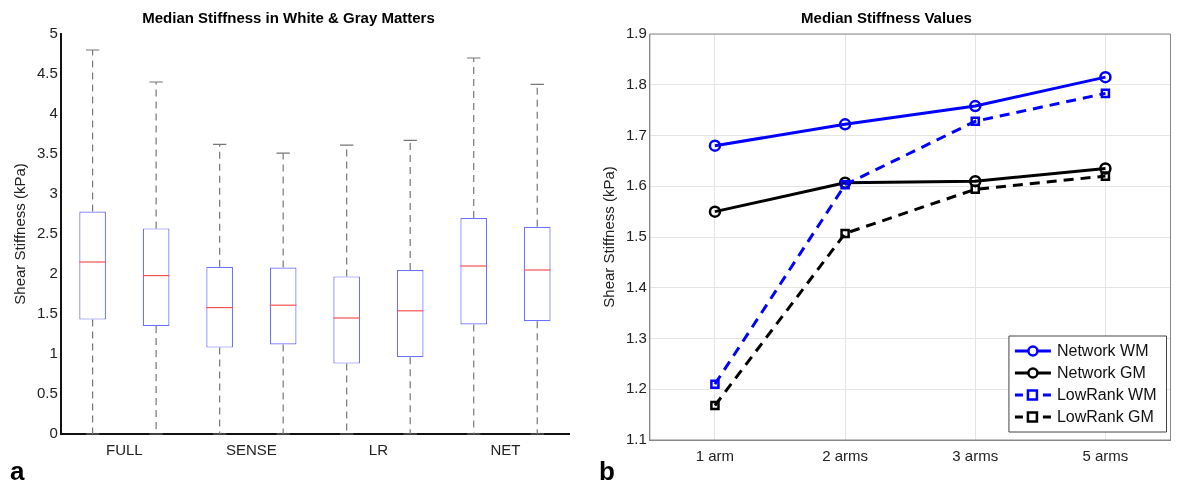 This screenshot has width=1178, height=498. I want to click on y-tick-label: 1.2, so click(636, 388).